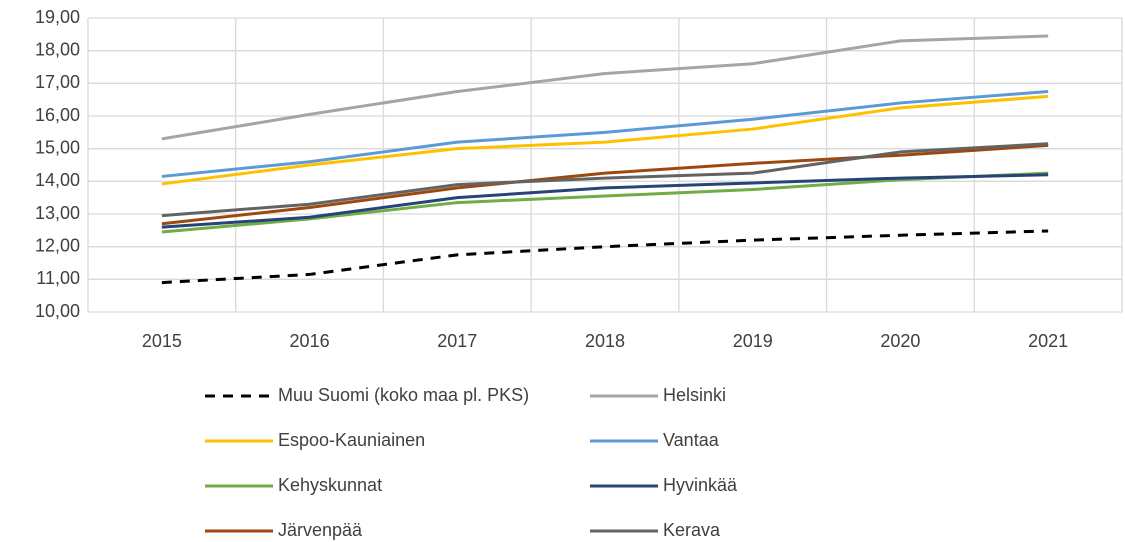 The height and width of the screenshot is (542, 1125). I want to click on legend-label: Espoo-Kauniainen, so click(351, 440).